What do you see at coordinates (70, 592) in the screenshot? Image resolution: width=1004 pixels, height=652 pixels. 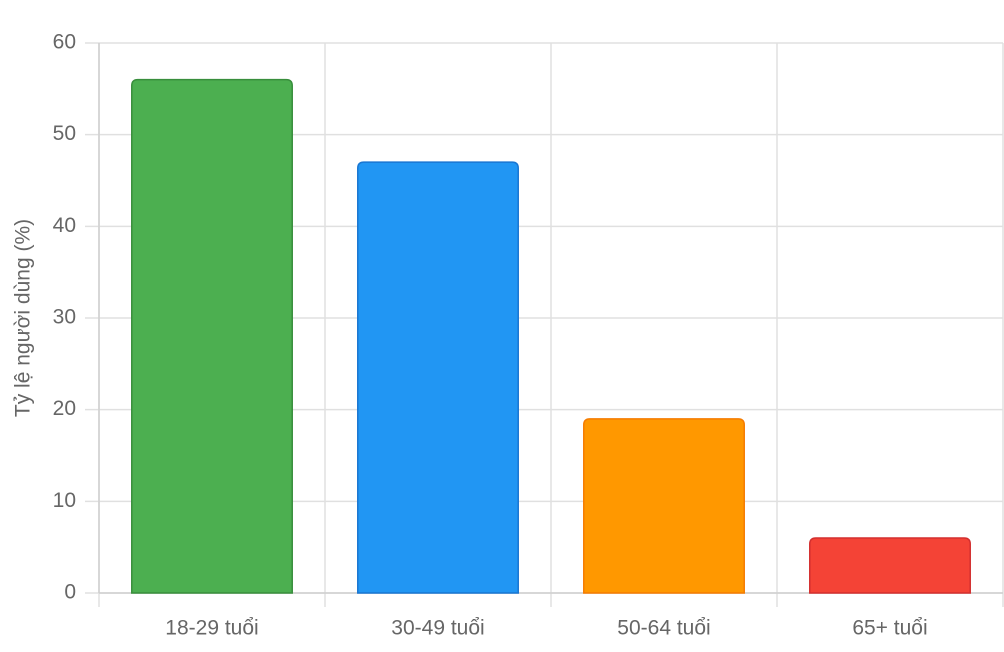 I see `y-tick-label: 0` at bounding box center [70, 592].